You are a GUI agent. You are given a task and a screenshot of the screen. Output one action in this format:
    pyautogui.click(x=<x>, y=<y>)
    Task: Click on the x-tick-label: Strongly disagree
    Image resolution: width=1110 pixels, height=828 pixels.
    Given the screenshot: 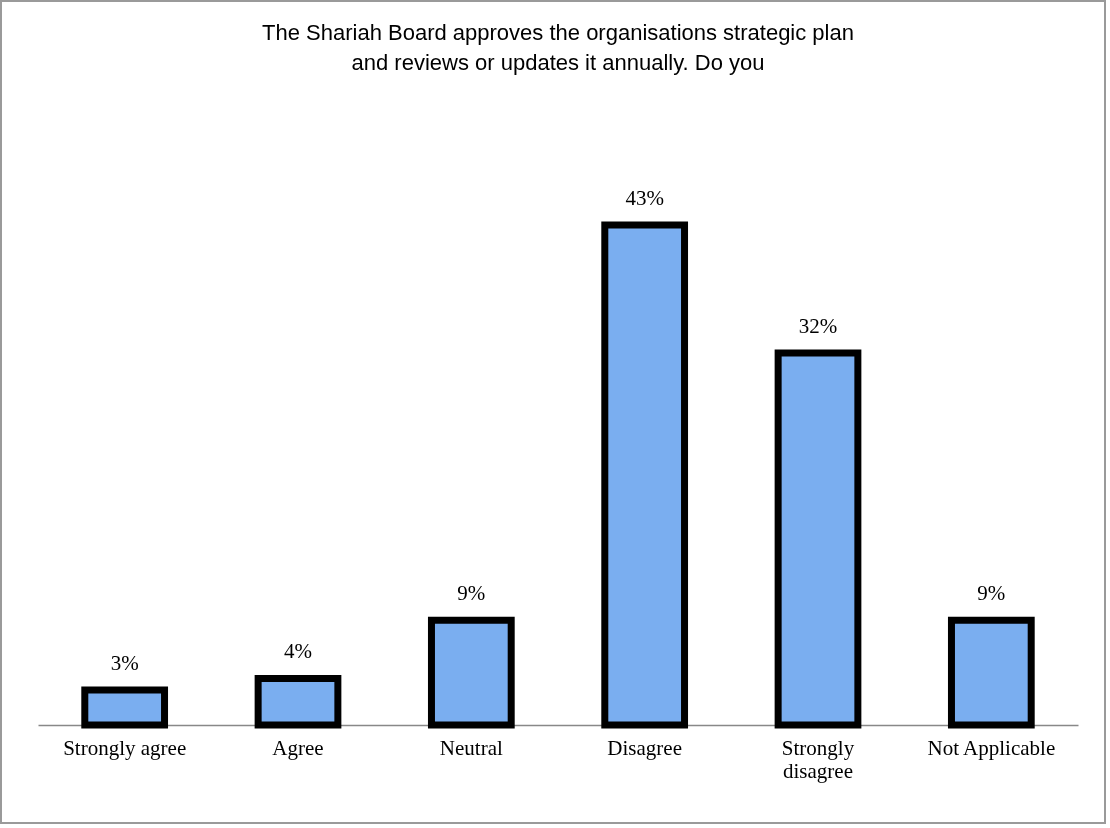 What is the action you would take?
    pyautogui.click(x=818, y=759)
    